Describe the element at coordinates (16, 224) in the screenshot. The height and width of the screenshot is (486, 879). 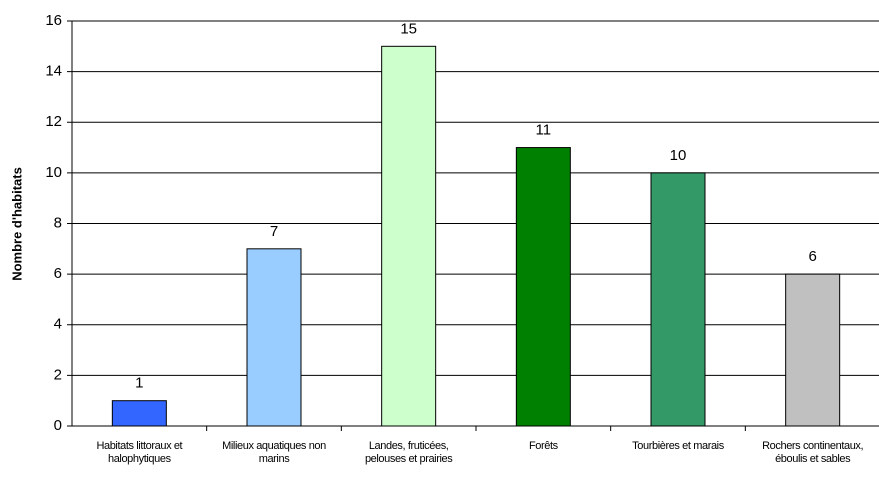
I see `y-axis-label: Nombre d'habitats` at that location.